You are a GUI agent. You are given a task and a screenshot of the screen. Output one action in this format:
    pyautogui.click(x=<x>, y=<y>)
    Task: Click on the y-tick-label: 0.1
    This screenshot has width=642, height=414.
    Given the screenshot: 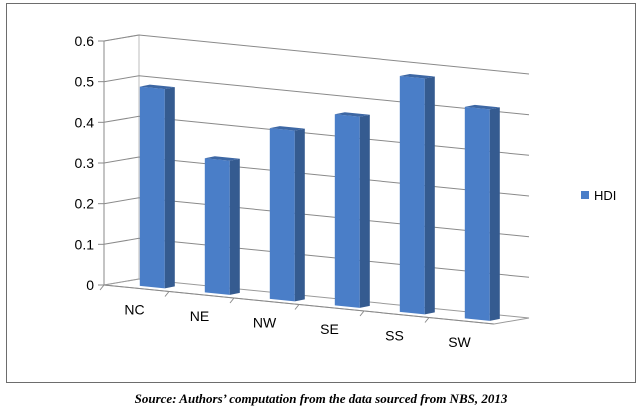 What is the action you would take?
    pyautogui.click(x=85, y=244)
    